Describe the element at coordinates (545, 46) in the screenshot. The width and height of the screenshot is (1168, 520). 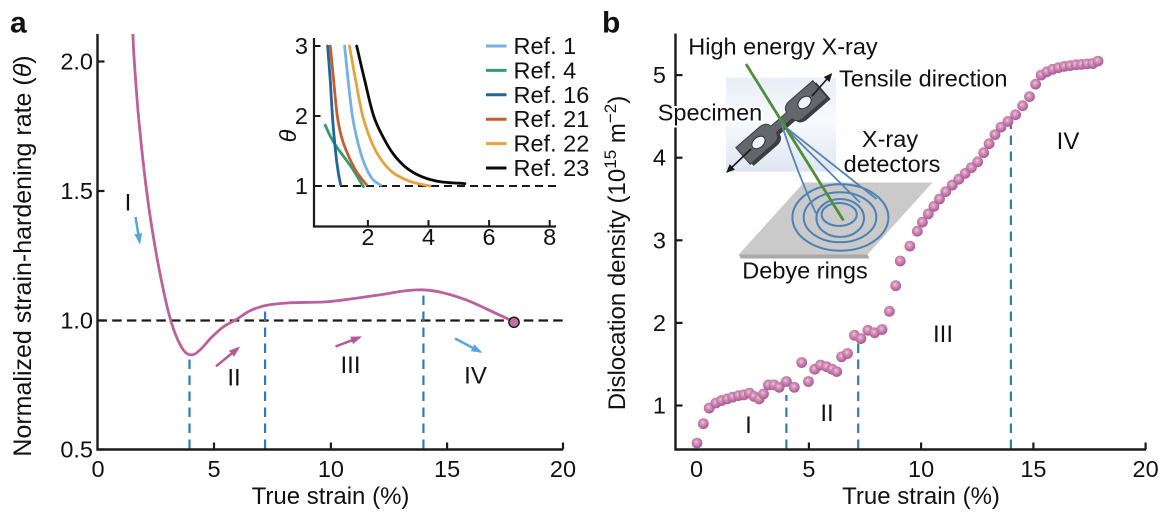
I see `svg-text: Ref. 1` at that location.